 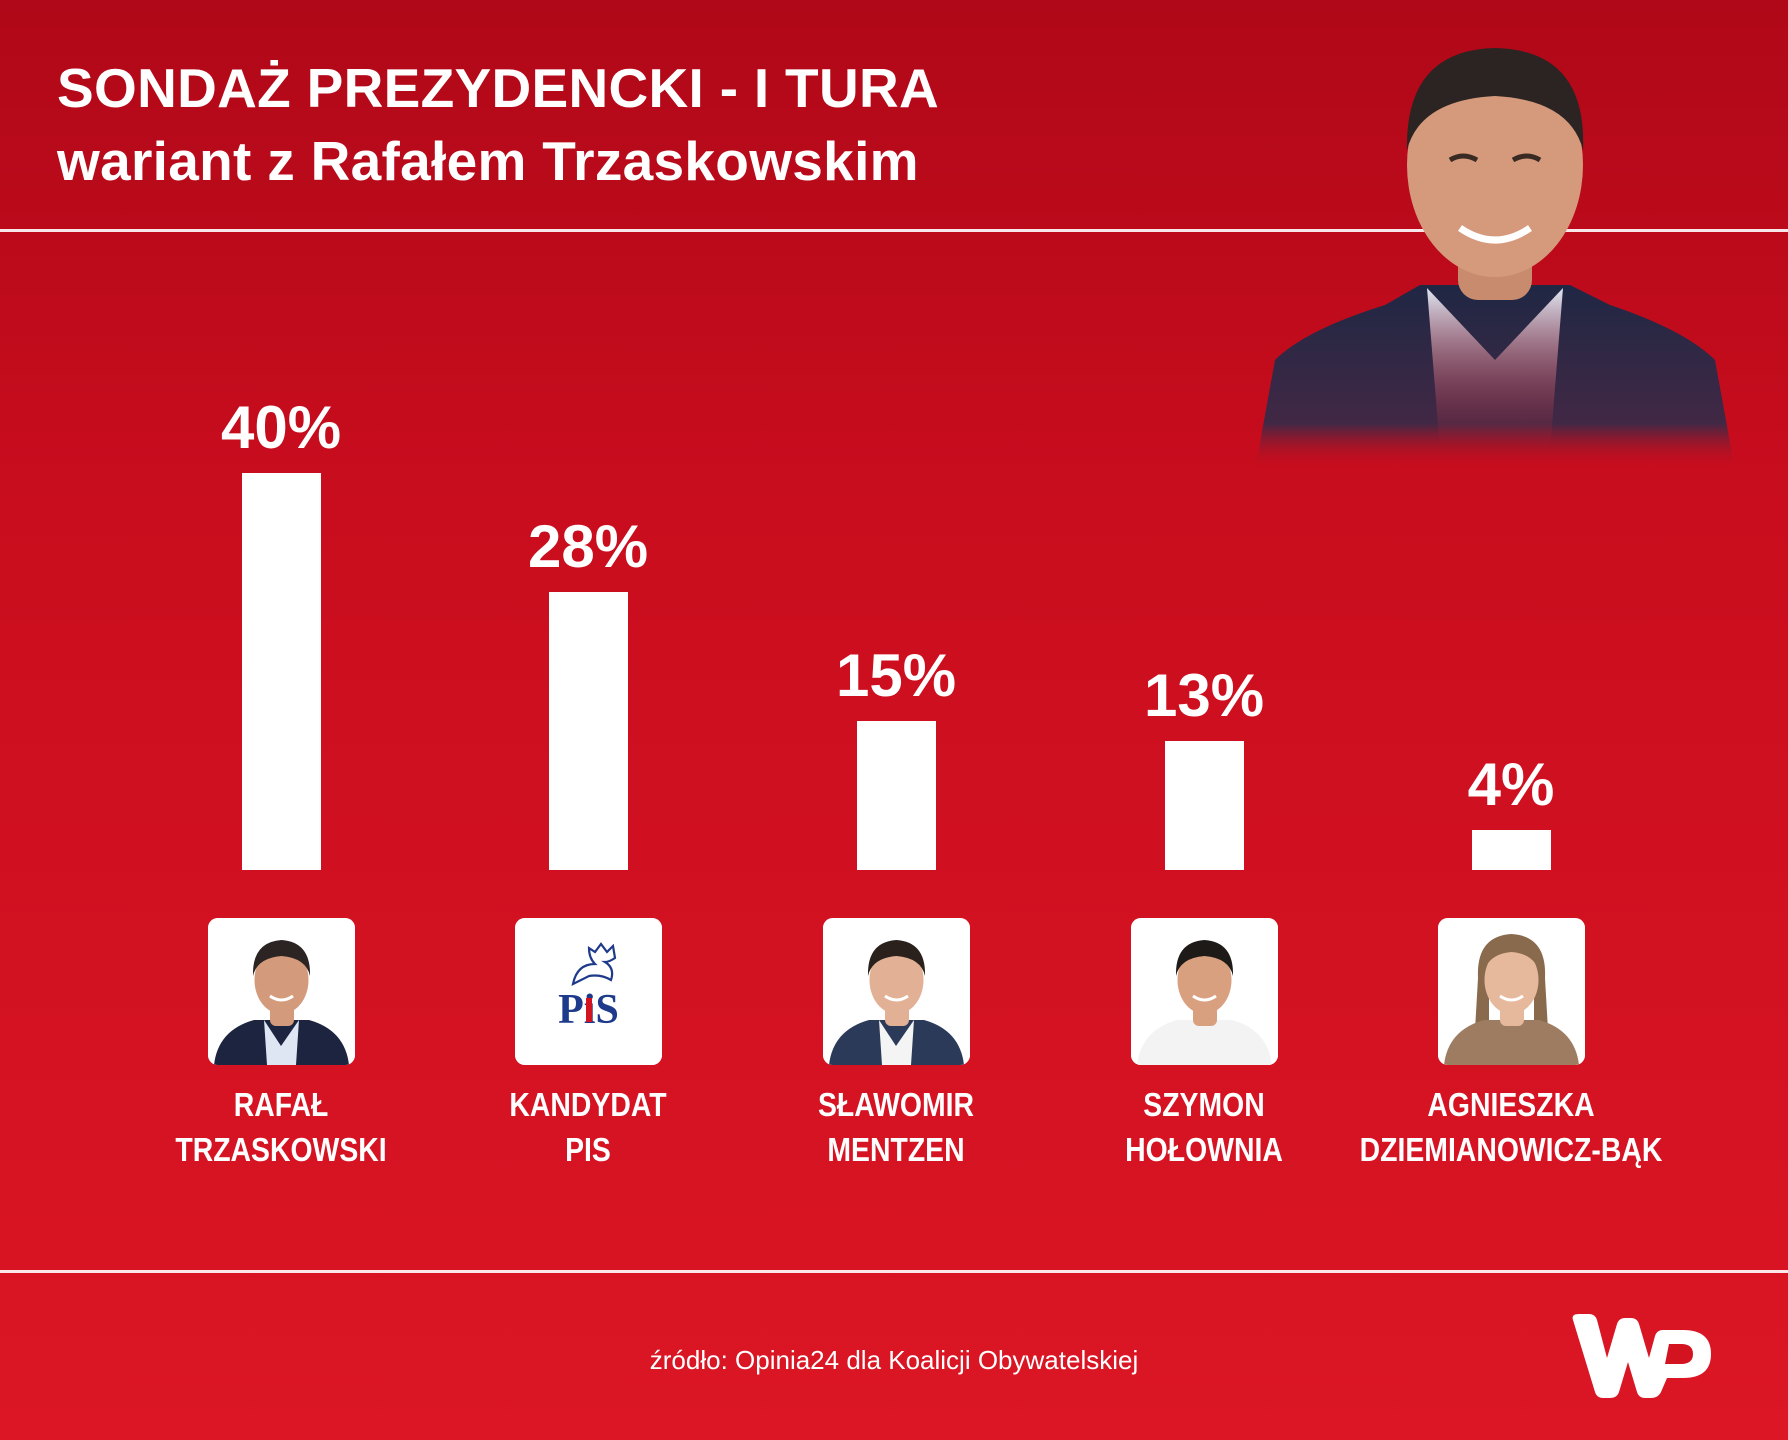 What do you see at coordinates (281, 1104) in the screenshot?
I see `candidate-name-line: RAFAŁ` at bounding box center [281, 1104].